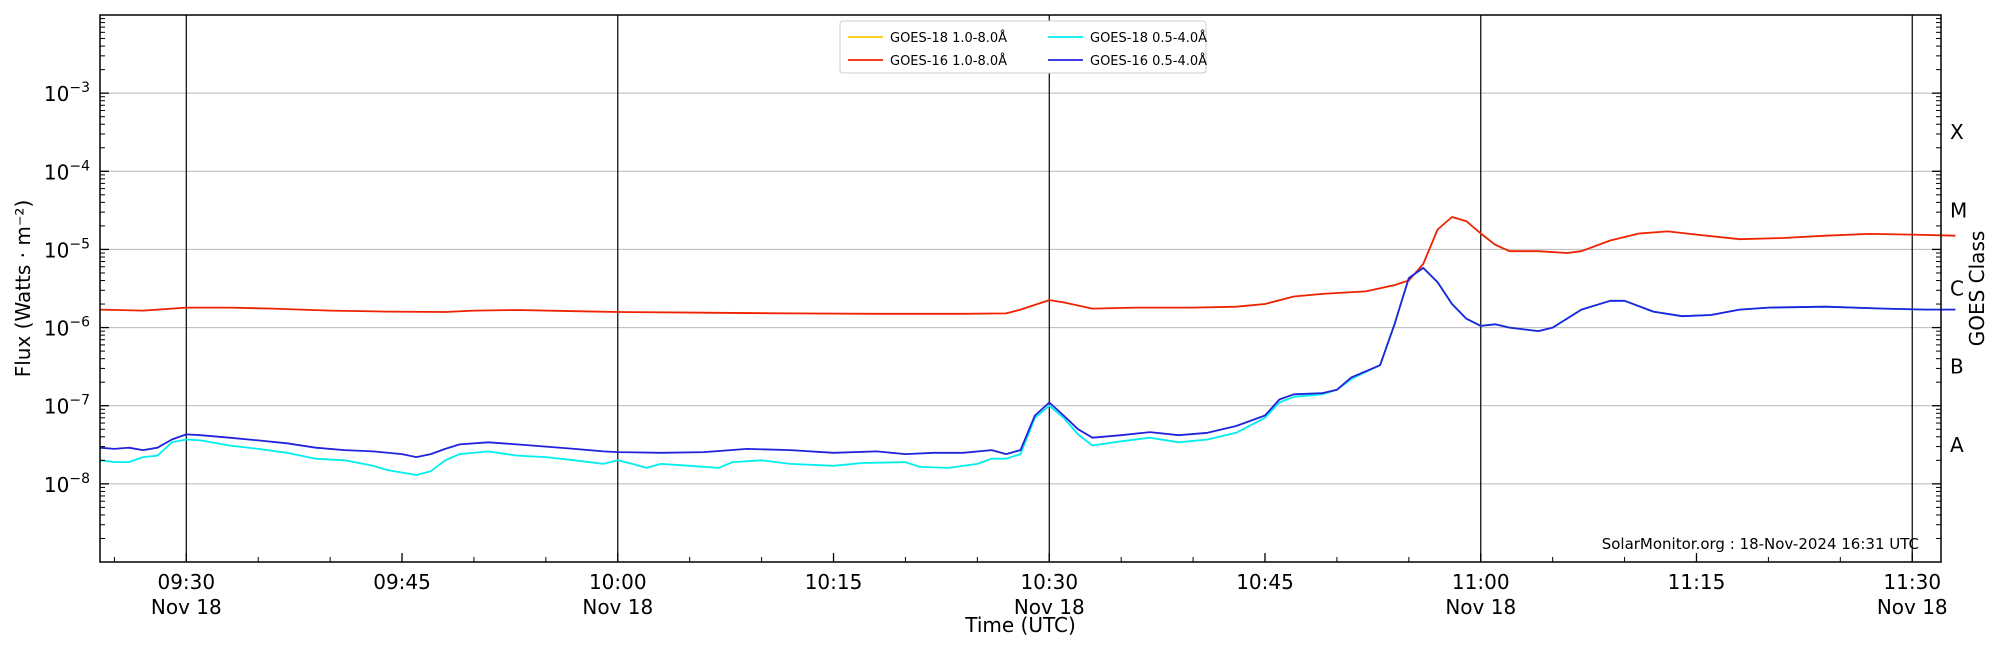 The height and width of the screenshot is (650, 2000). Describe the element at coordinates (1760, 544) in the screenshot. I see `credit-text: SolarMonitor.org : 18-Nov-2024 16:31 UTC` at that location.